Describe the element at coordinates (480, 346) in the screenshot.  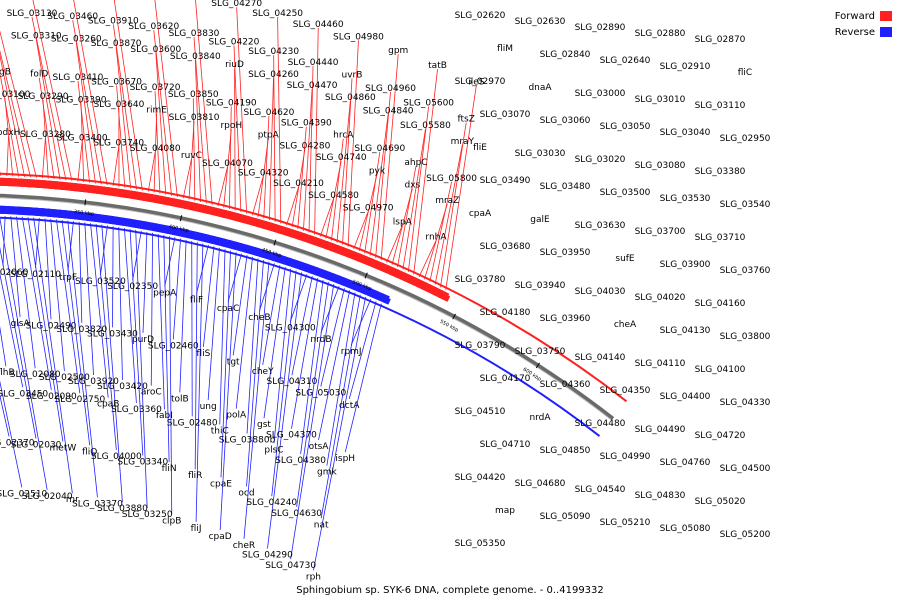
I see `inner-gene-label: SLG_03790` at that location.